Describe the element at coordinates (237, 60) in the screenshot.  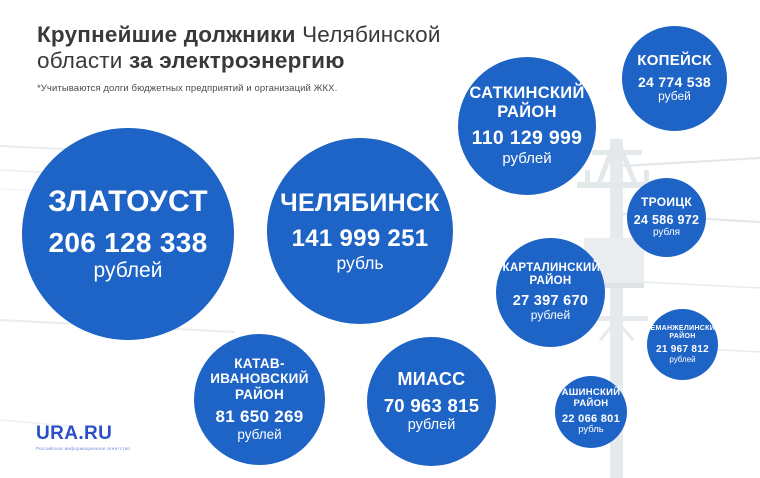
I see `title-bold-part2: за электроэнергию` at that location.